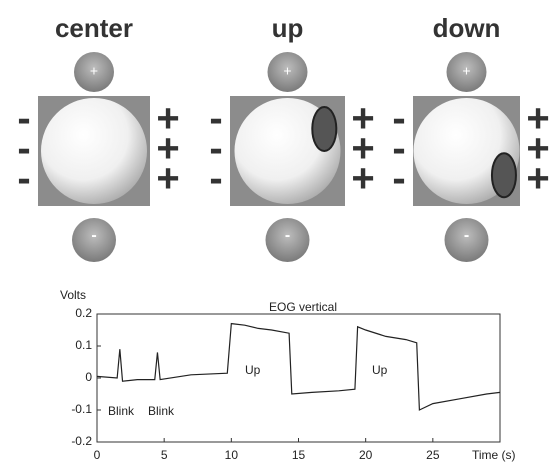  Describe the element at coordinates (88, 377) in the screenshot. I see `y-tick-label: 0` at that location.